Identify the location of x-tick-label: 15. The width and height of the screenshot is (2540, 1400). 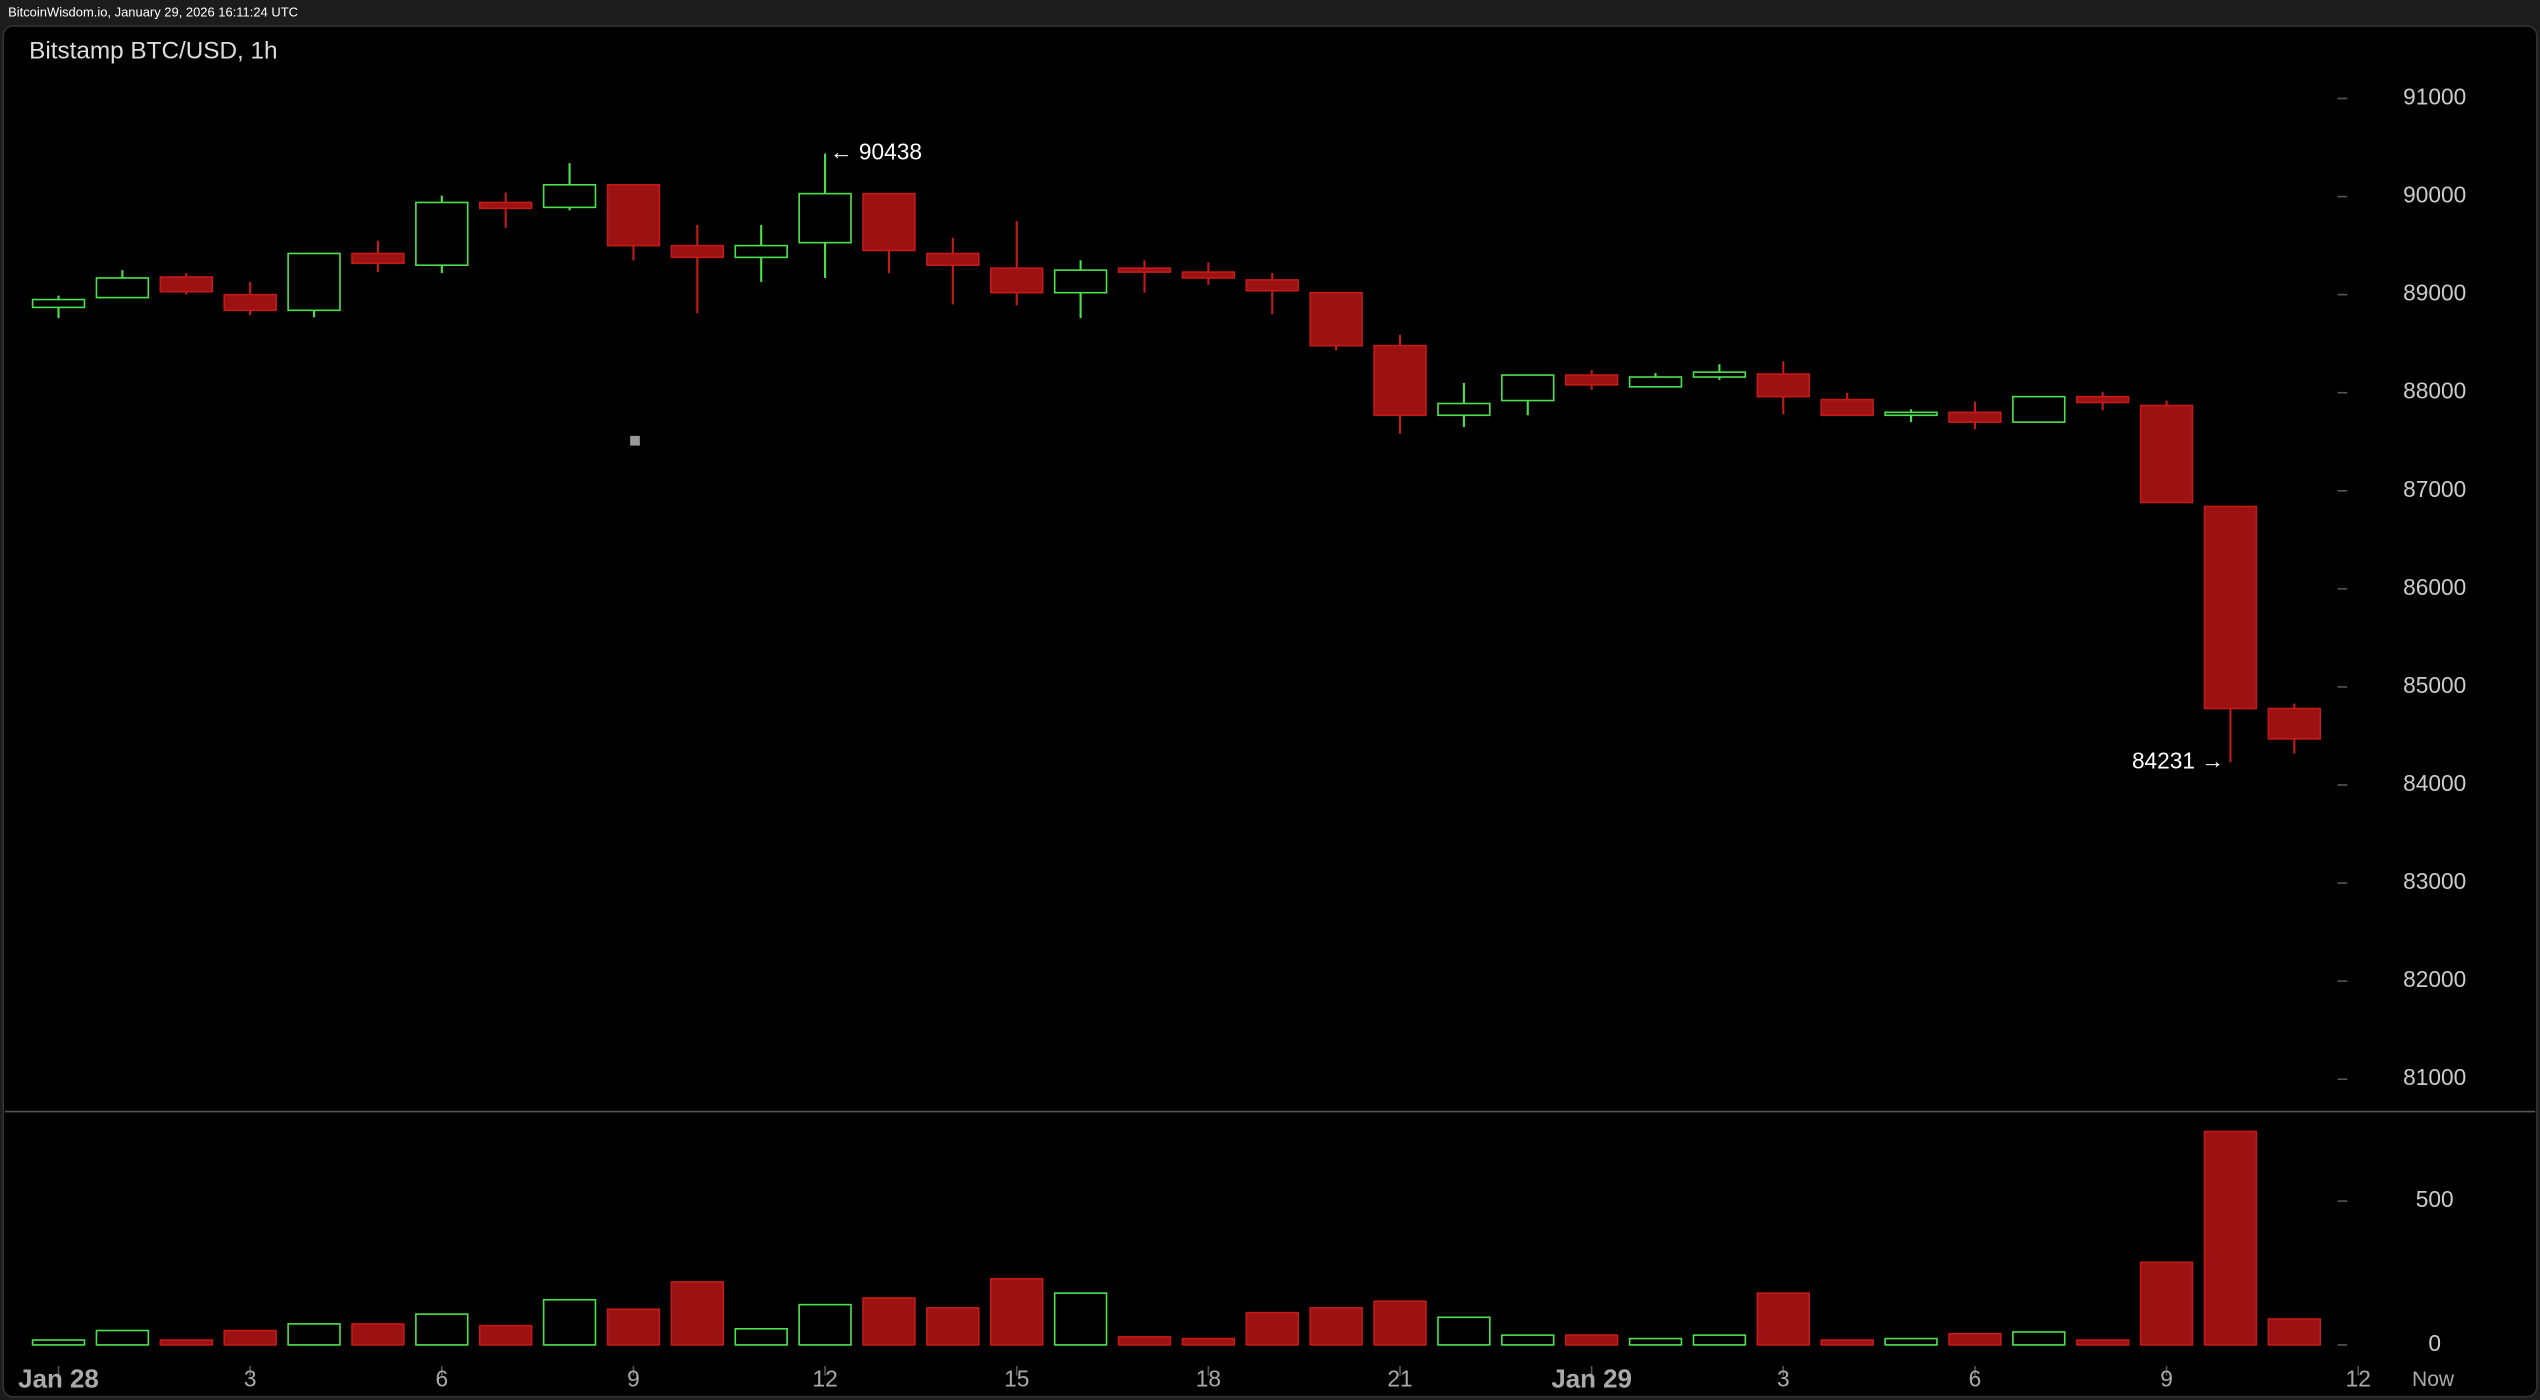
(1016, 1379).